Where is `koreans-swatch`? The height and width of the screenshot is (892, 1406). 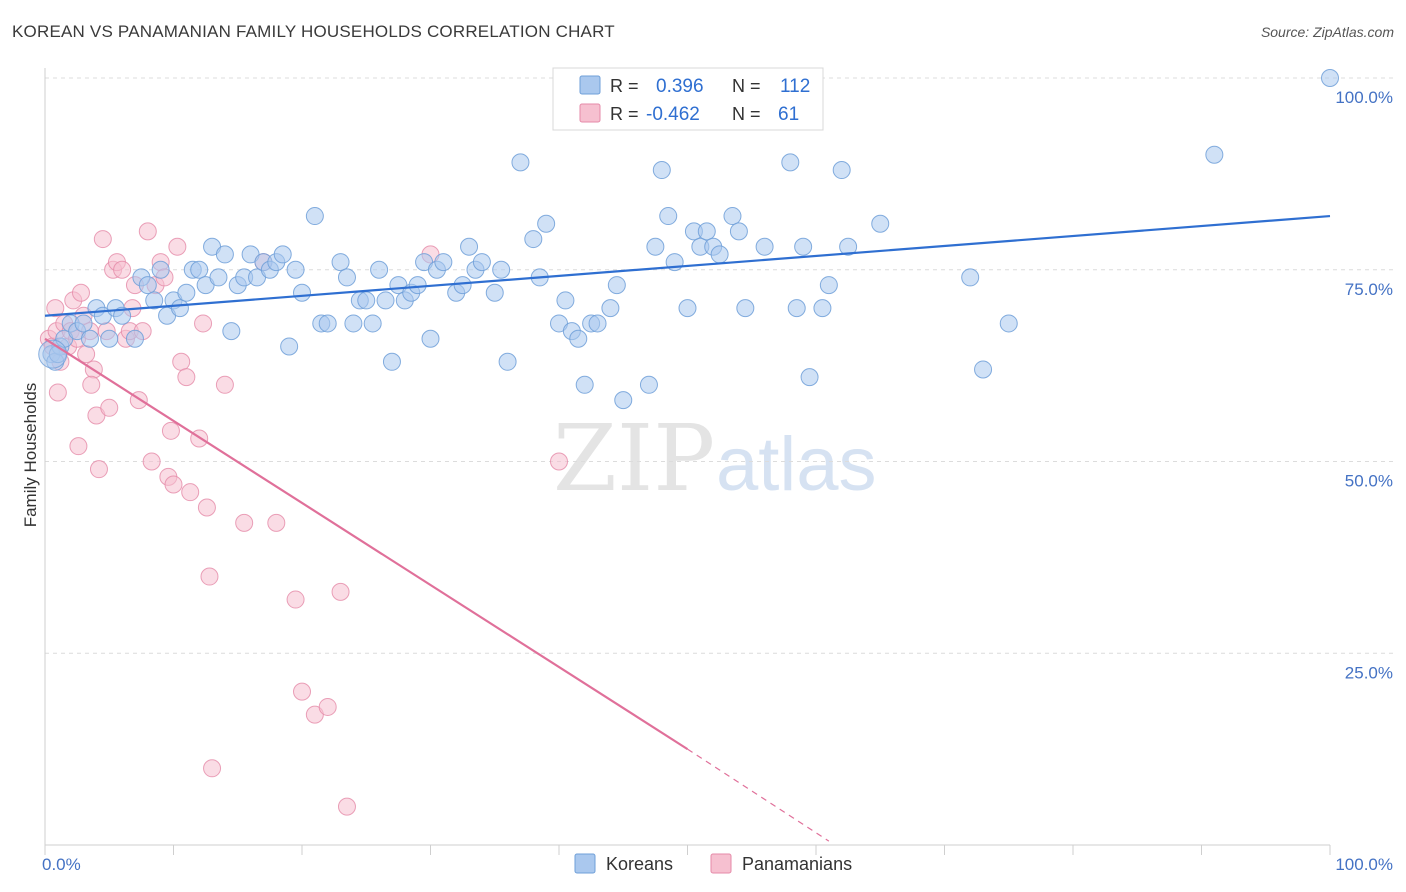
koreans-swatch is located at coordinates (590, 85).